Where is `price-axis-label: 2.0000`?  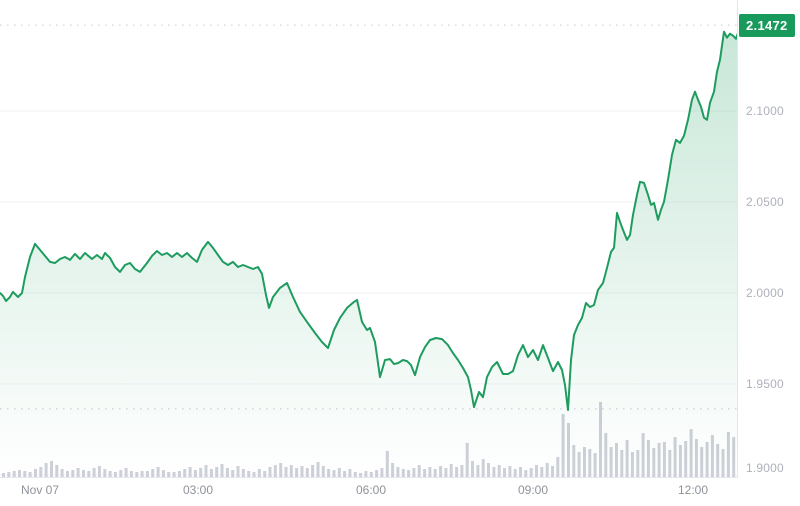
price-axis-label: 2.0000 is located at coordinates (765, 292).